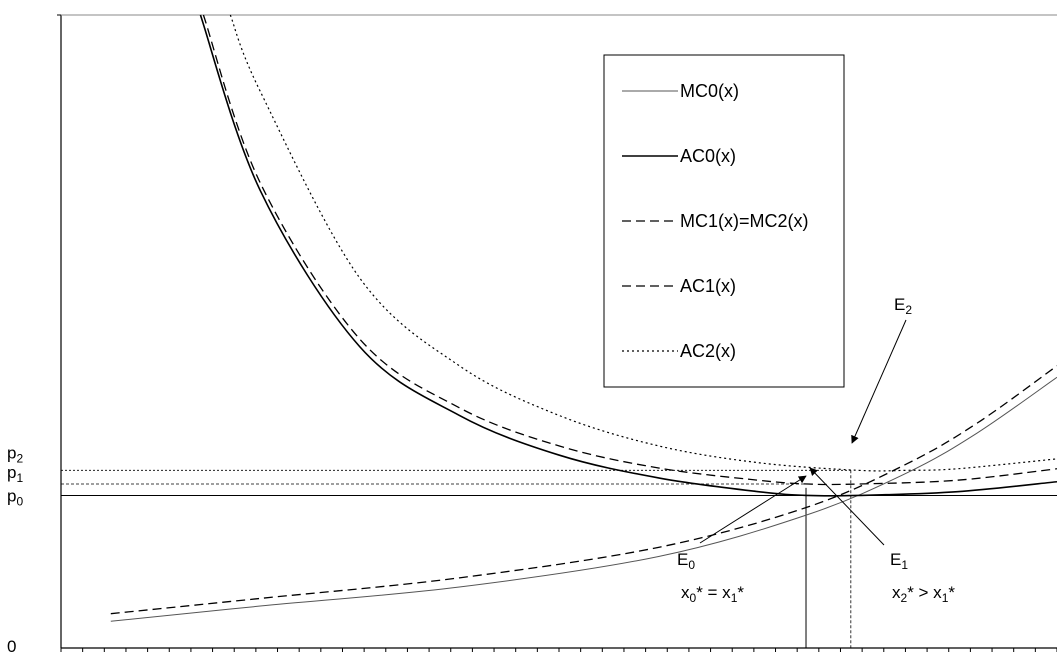 The height and width of the screenshot is (652, 1057). What do you see at coordinates (708, 156) in the screenshot?
I see `legend-entry: AC0(x)` at bounding box center [708, 156].